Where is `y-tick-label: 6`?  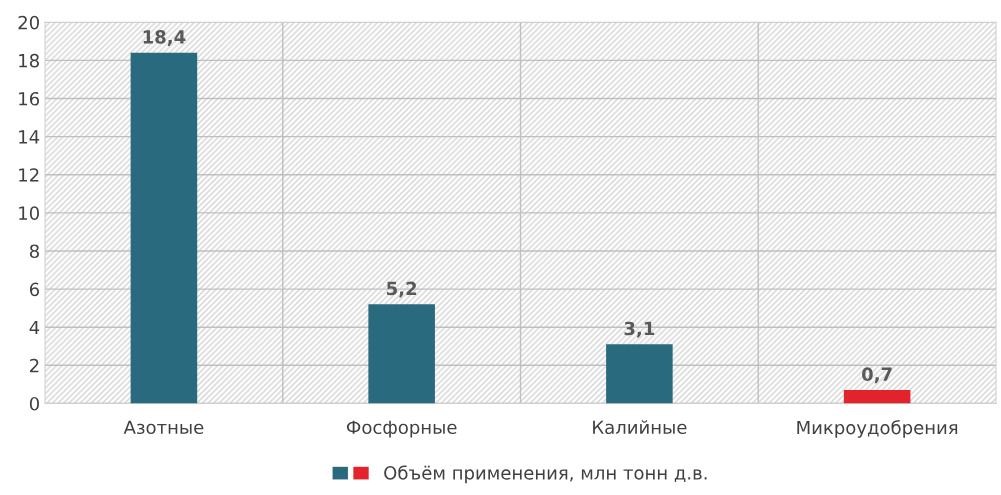 y-tick-label: 6 is located at coordinates (34, 289).